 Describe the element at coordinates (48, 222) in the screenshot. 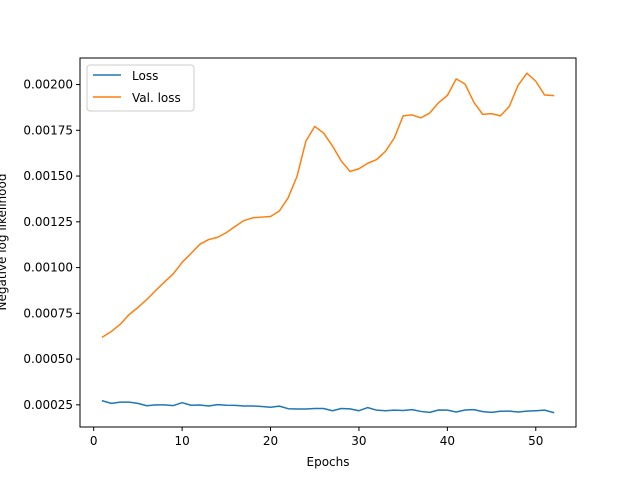

I see `y-tick-label: 0.00125` at that location.